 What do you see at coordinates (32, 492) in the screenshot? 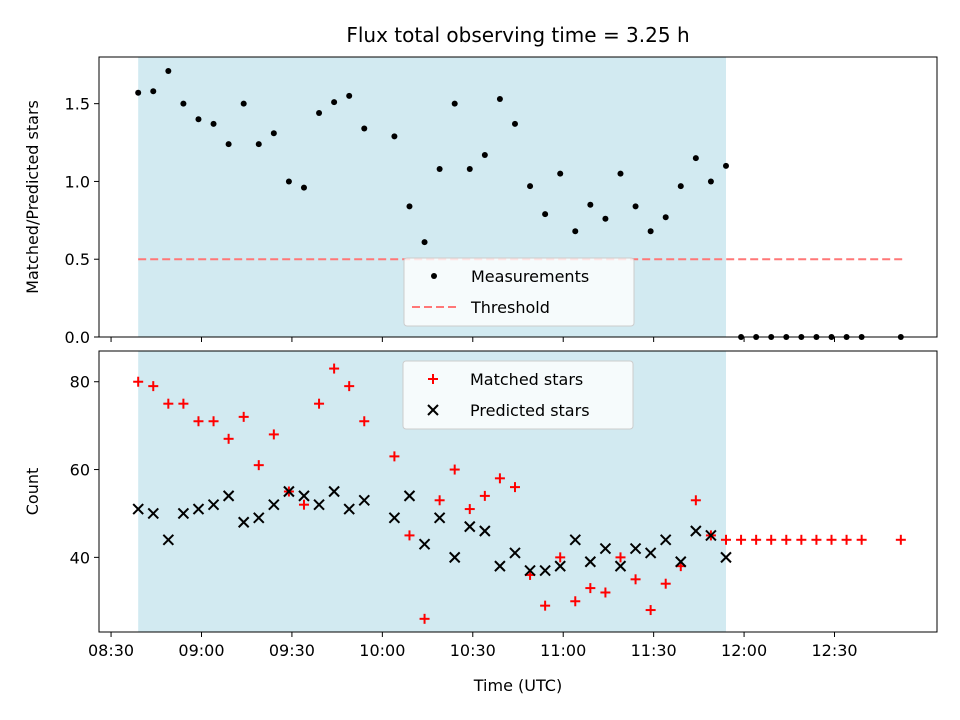
I see `y-axis-label: Count` at bounding box center [32, 492].